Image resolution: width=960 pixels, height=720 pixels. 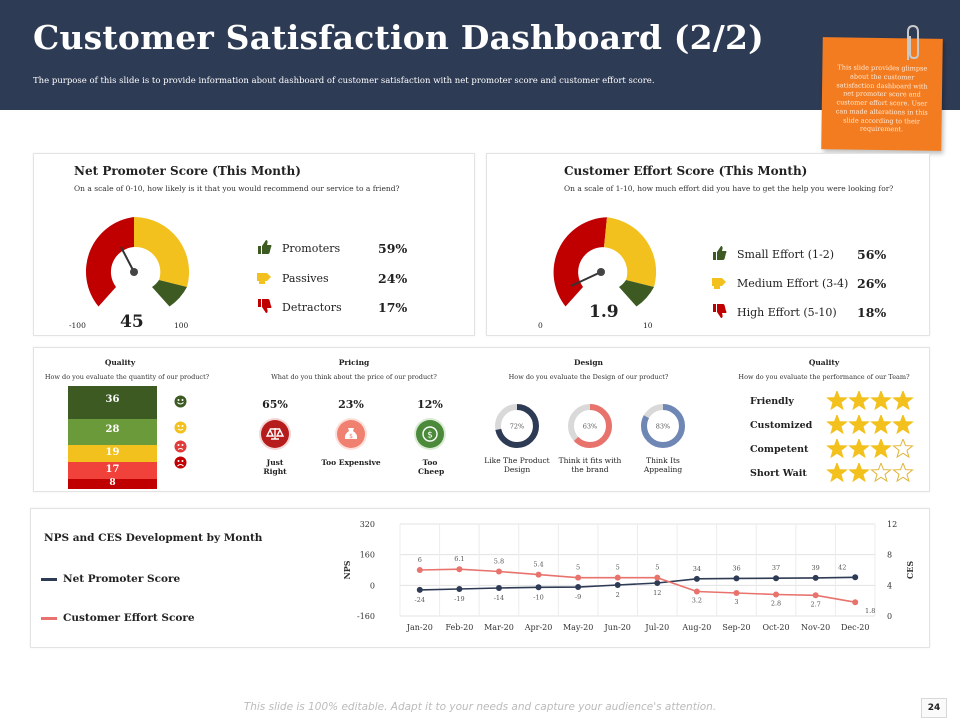 I want to click on ces-legend-small-pct: 56%, so click(x=872, y=254).